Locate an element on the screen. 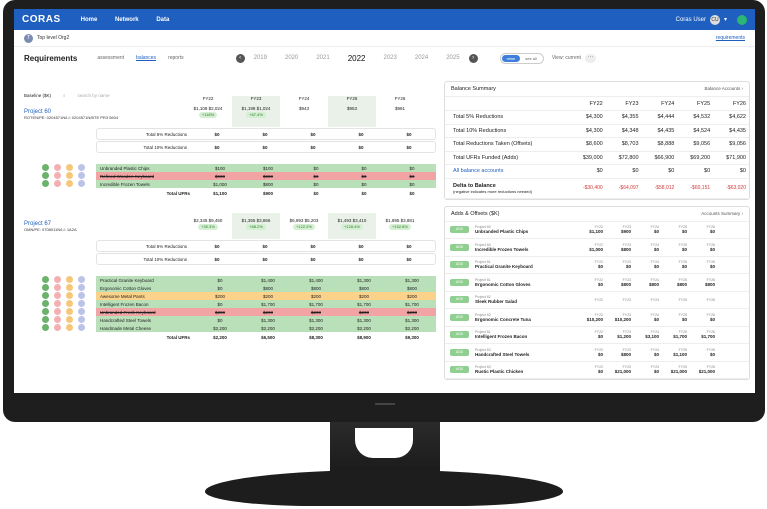  nav-data: Data is located at coordinates (163, 19).